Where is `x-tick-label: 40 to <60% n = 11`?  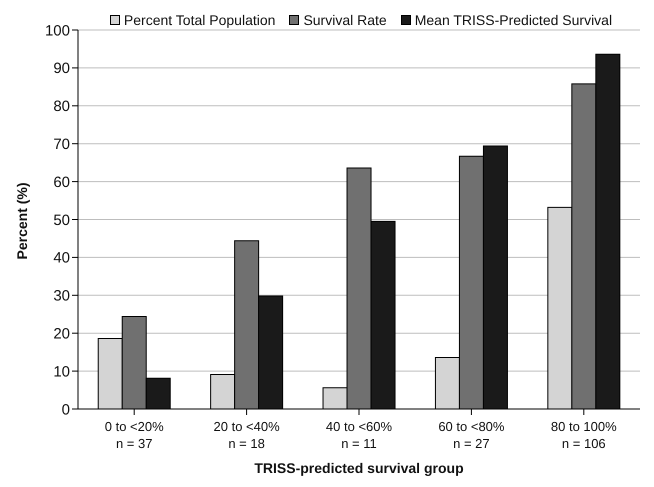 x-tick-label: 40 to <60% n = 11 is located at coordinates (359, 435).